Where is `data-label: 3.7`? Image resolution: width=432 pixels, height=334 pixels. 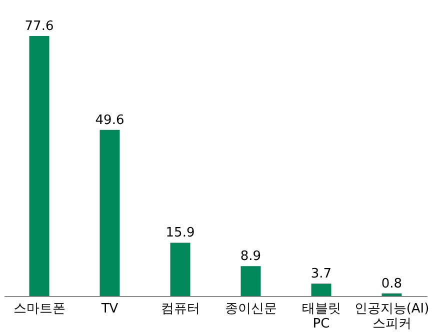 data-label: 3.7 is located at coordinates (321, 274).